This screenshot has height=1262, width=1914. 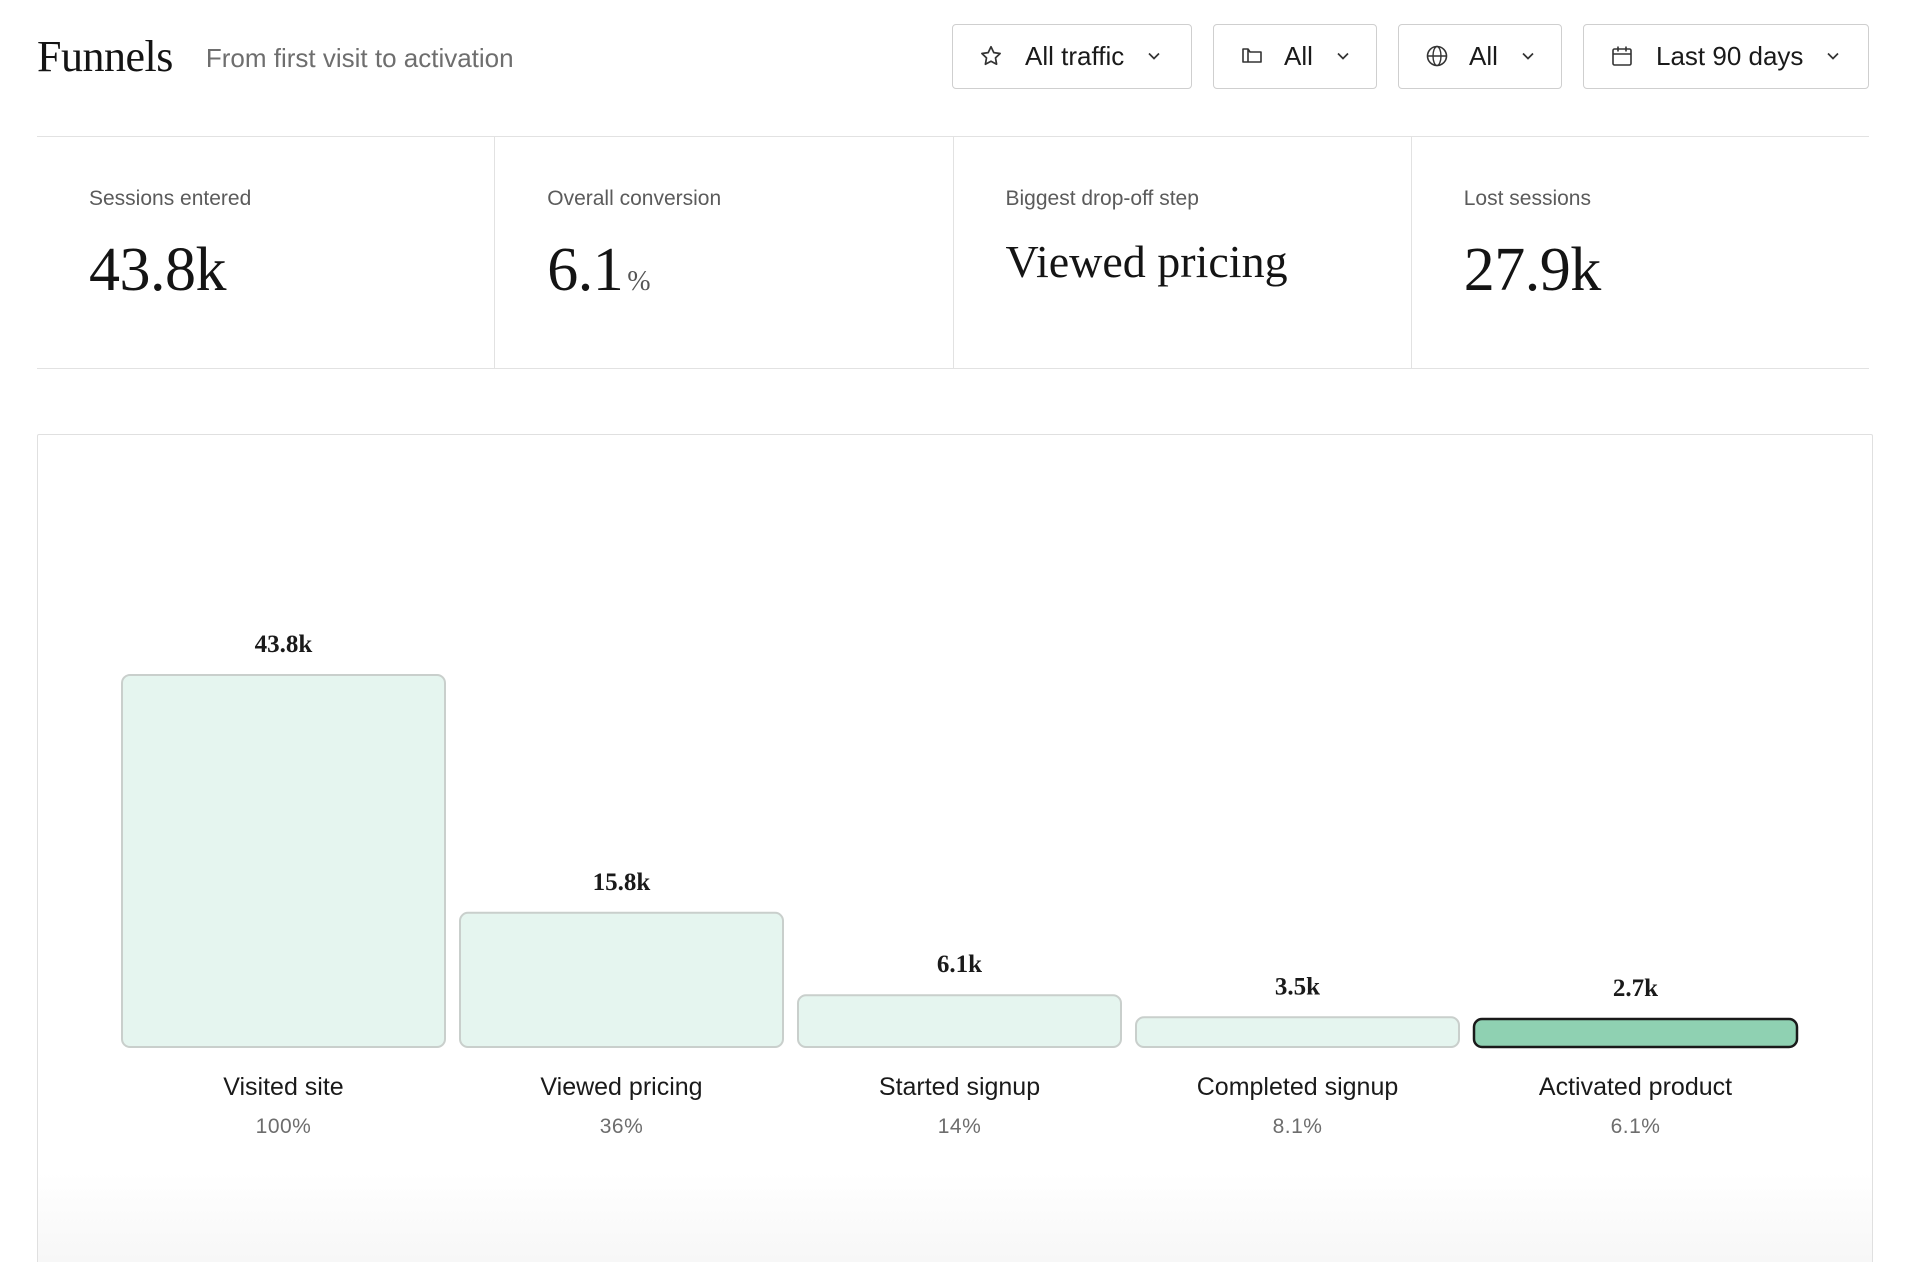 What do you see at coordinates (1623, 56) in the screenshot?
I see `calendar-icon` at bounding box center [1623, 56].